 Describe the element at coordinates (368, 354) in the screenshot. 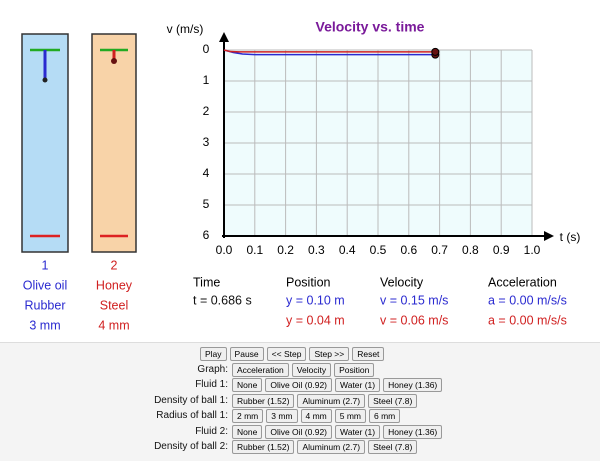

I see `control-button: Reset` at that location.